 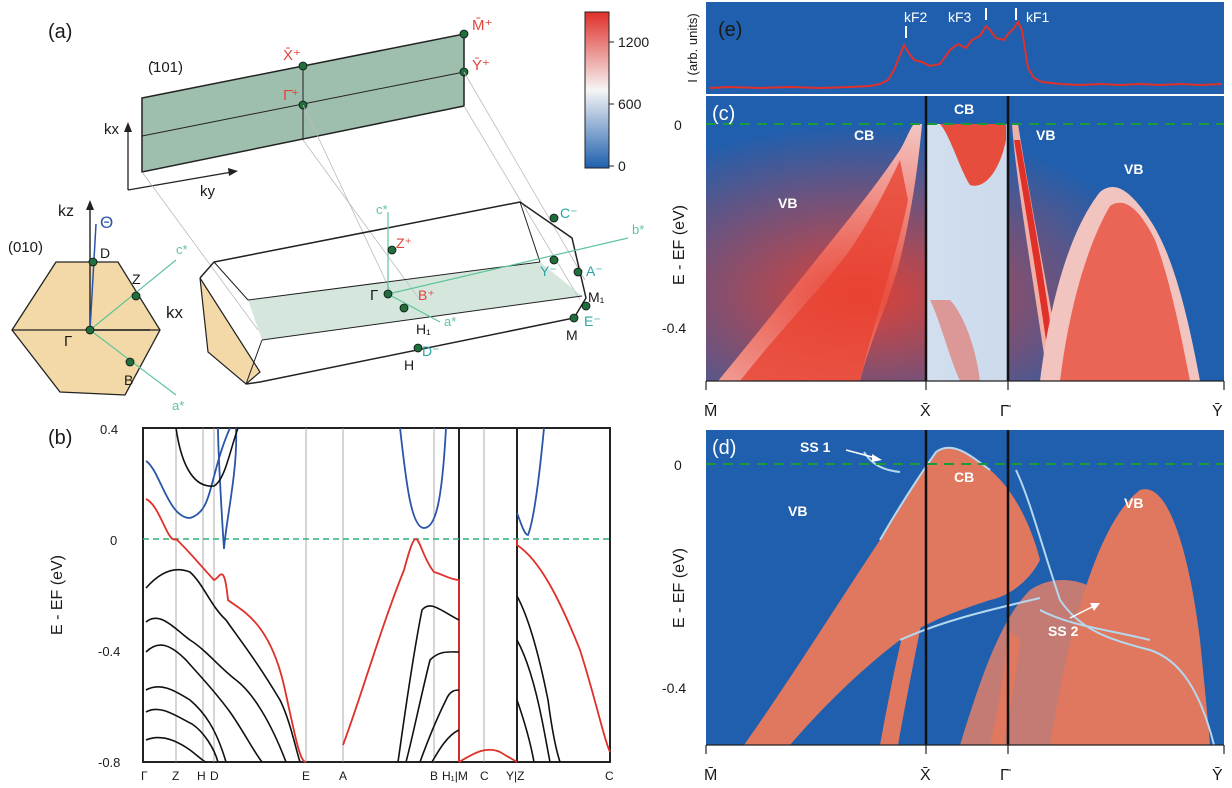 I want to click on b-ylabel: E - EF (eV), so click(x=57, y=595).